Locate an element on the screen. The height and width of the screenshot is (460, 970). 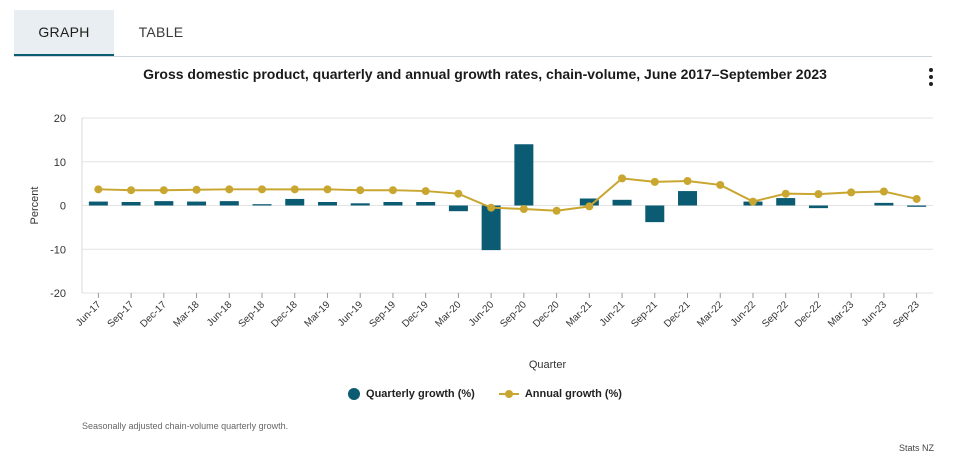
x-tick-label: Jun-20 is located at coordinates (482, 314).